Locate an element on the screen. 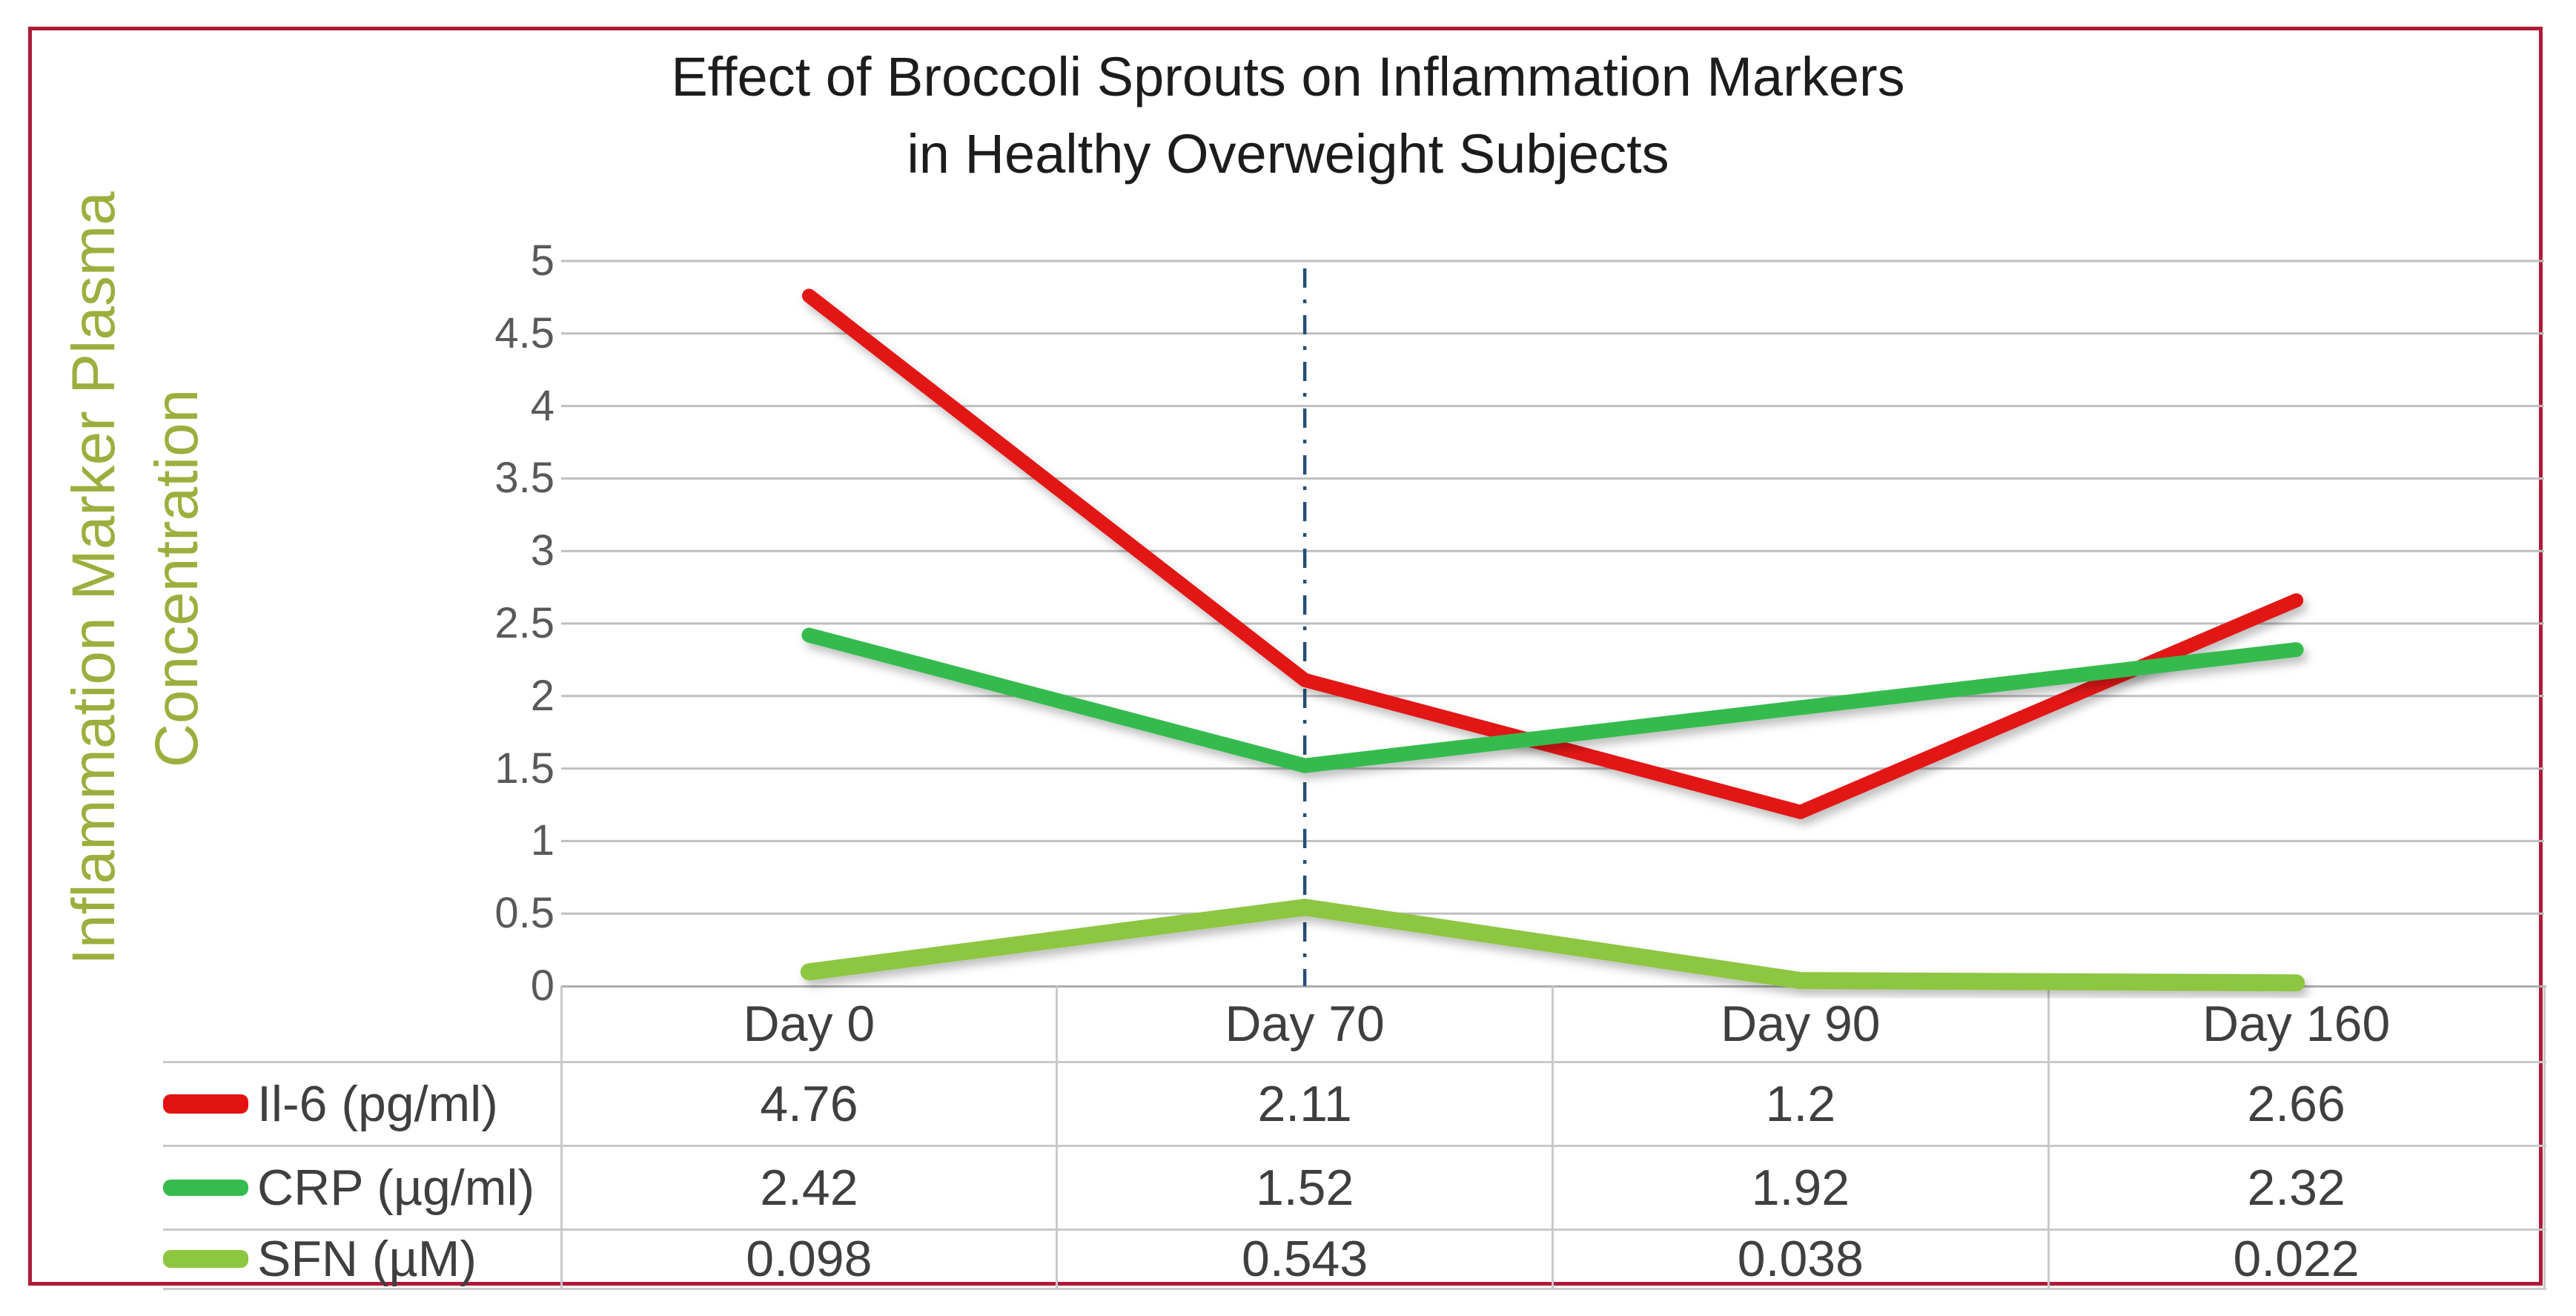 This screenshot has width=2576, height=1316. table-value: 0.543 is located at coordinates (1305, 1259).